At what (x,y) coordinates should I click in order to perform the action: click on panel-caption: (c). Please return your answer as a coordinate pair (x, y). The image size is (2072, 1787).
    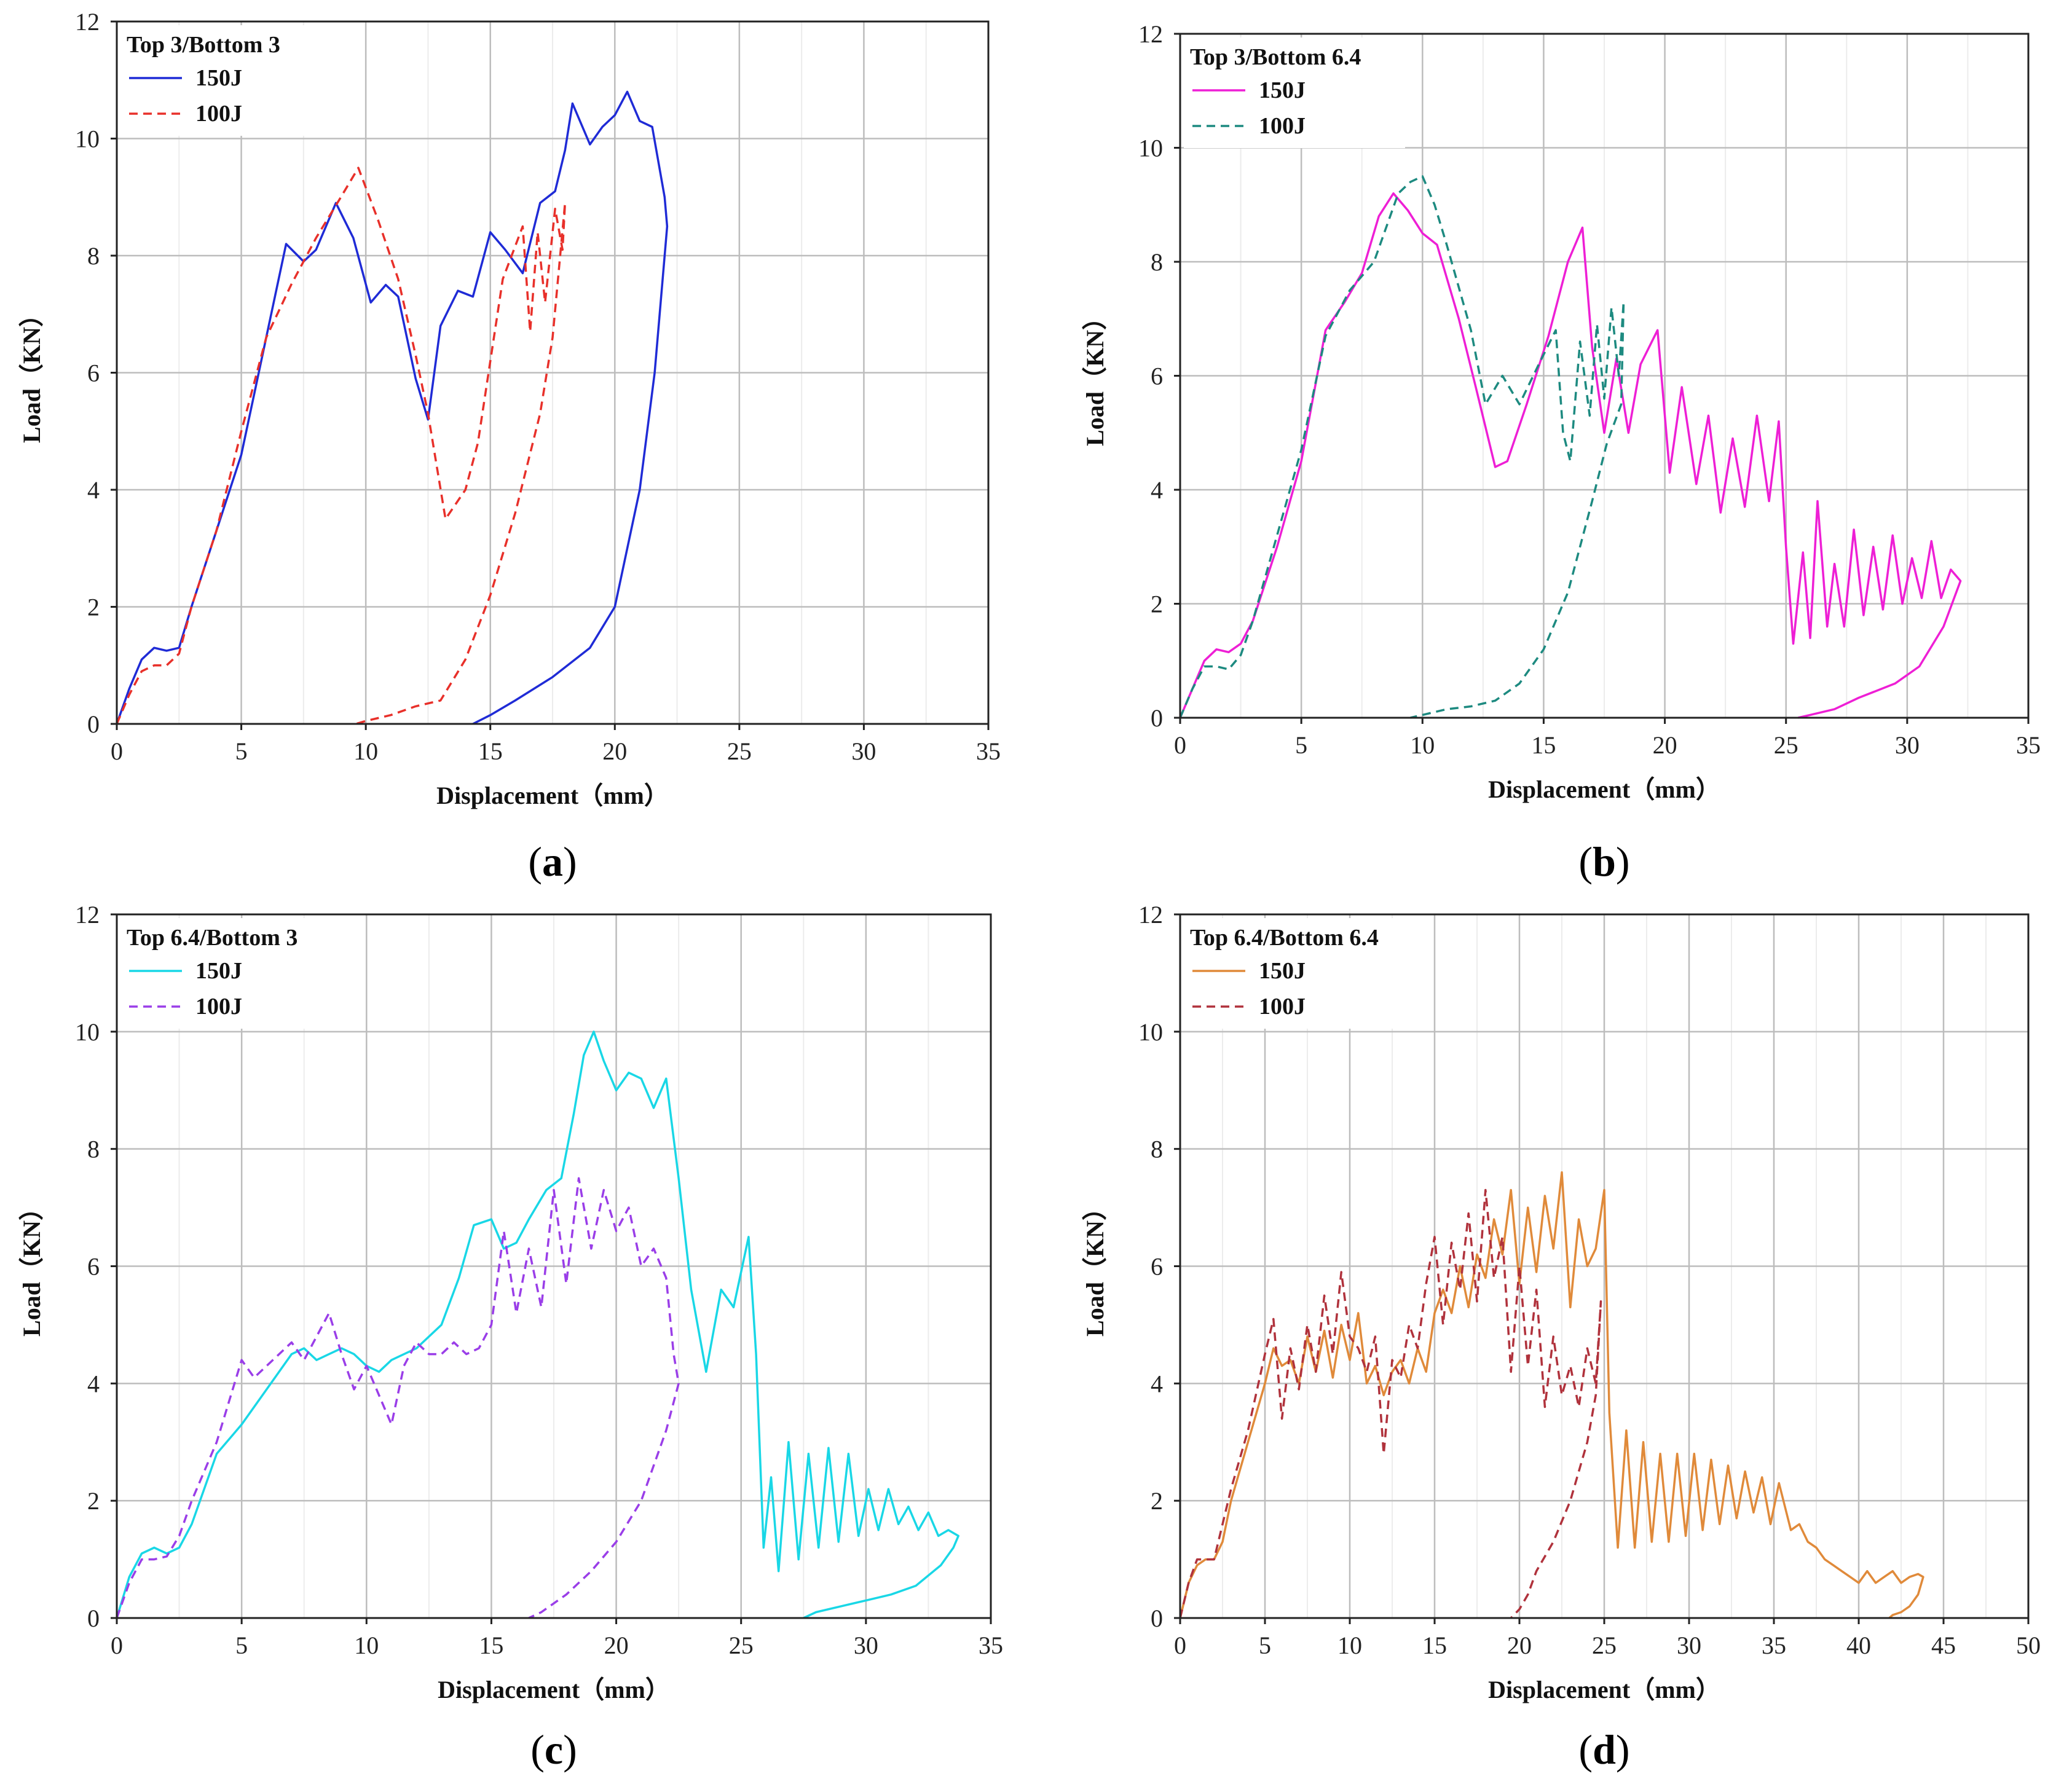
    Looking at the image, I should click on (553, 1749).